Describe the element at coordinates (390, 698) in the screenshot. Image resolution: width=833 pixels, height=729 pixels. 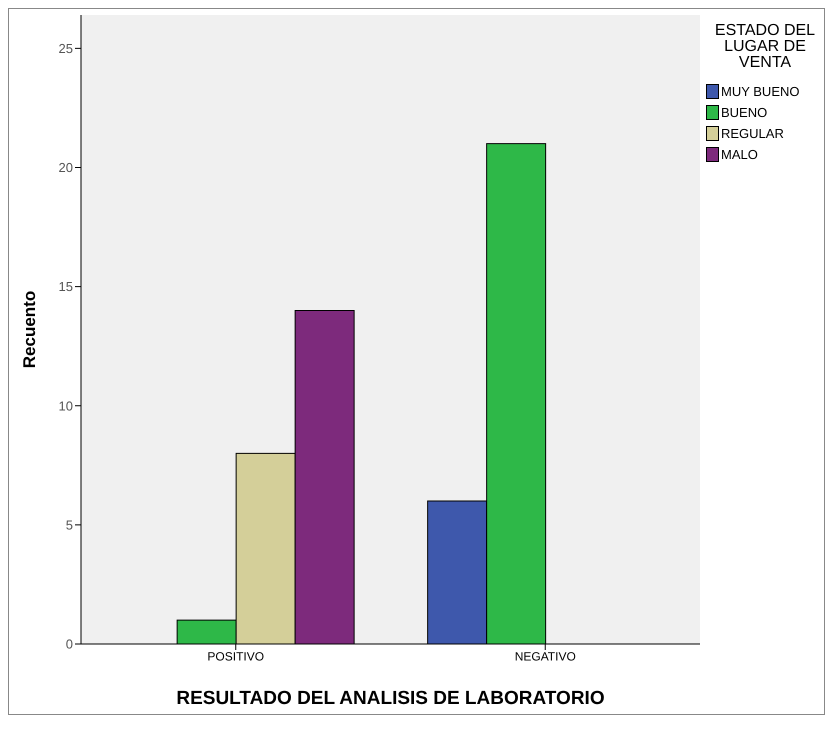
I see `x-axis-title: RESULTADO DEL ANALISIS DE LABORATORIO` at that location.